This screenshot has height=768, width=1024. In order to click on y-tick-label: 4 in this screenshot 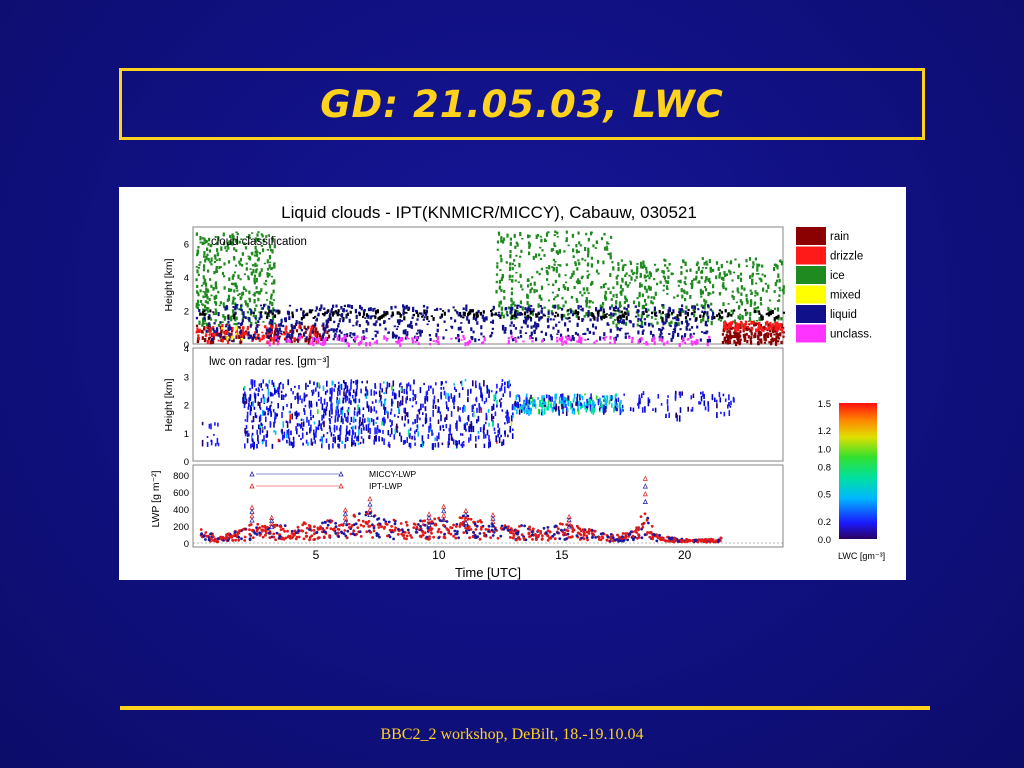, I will do `click(186, 349)`.